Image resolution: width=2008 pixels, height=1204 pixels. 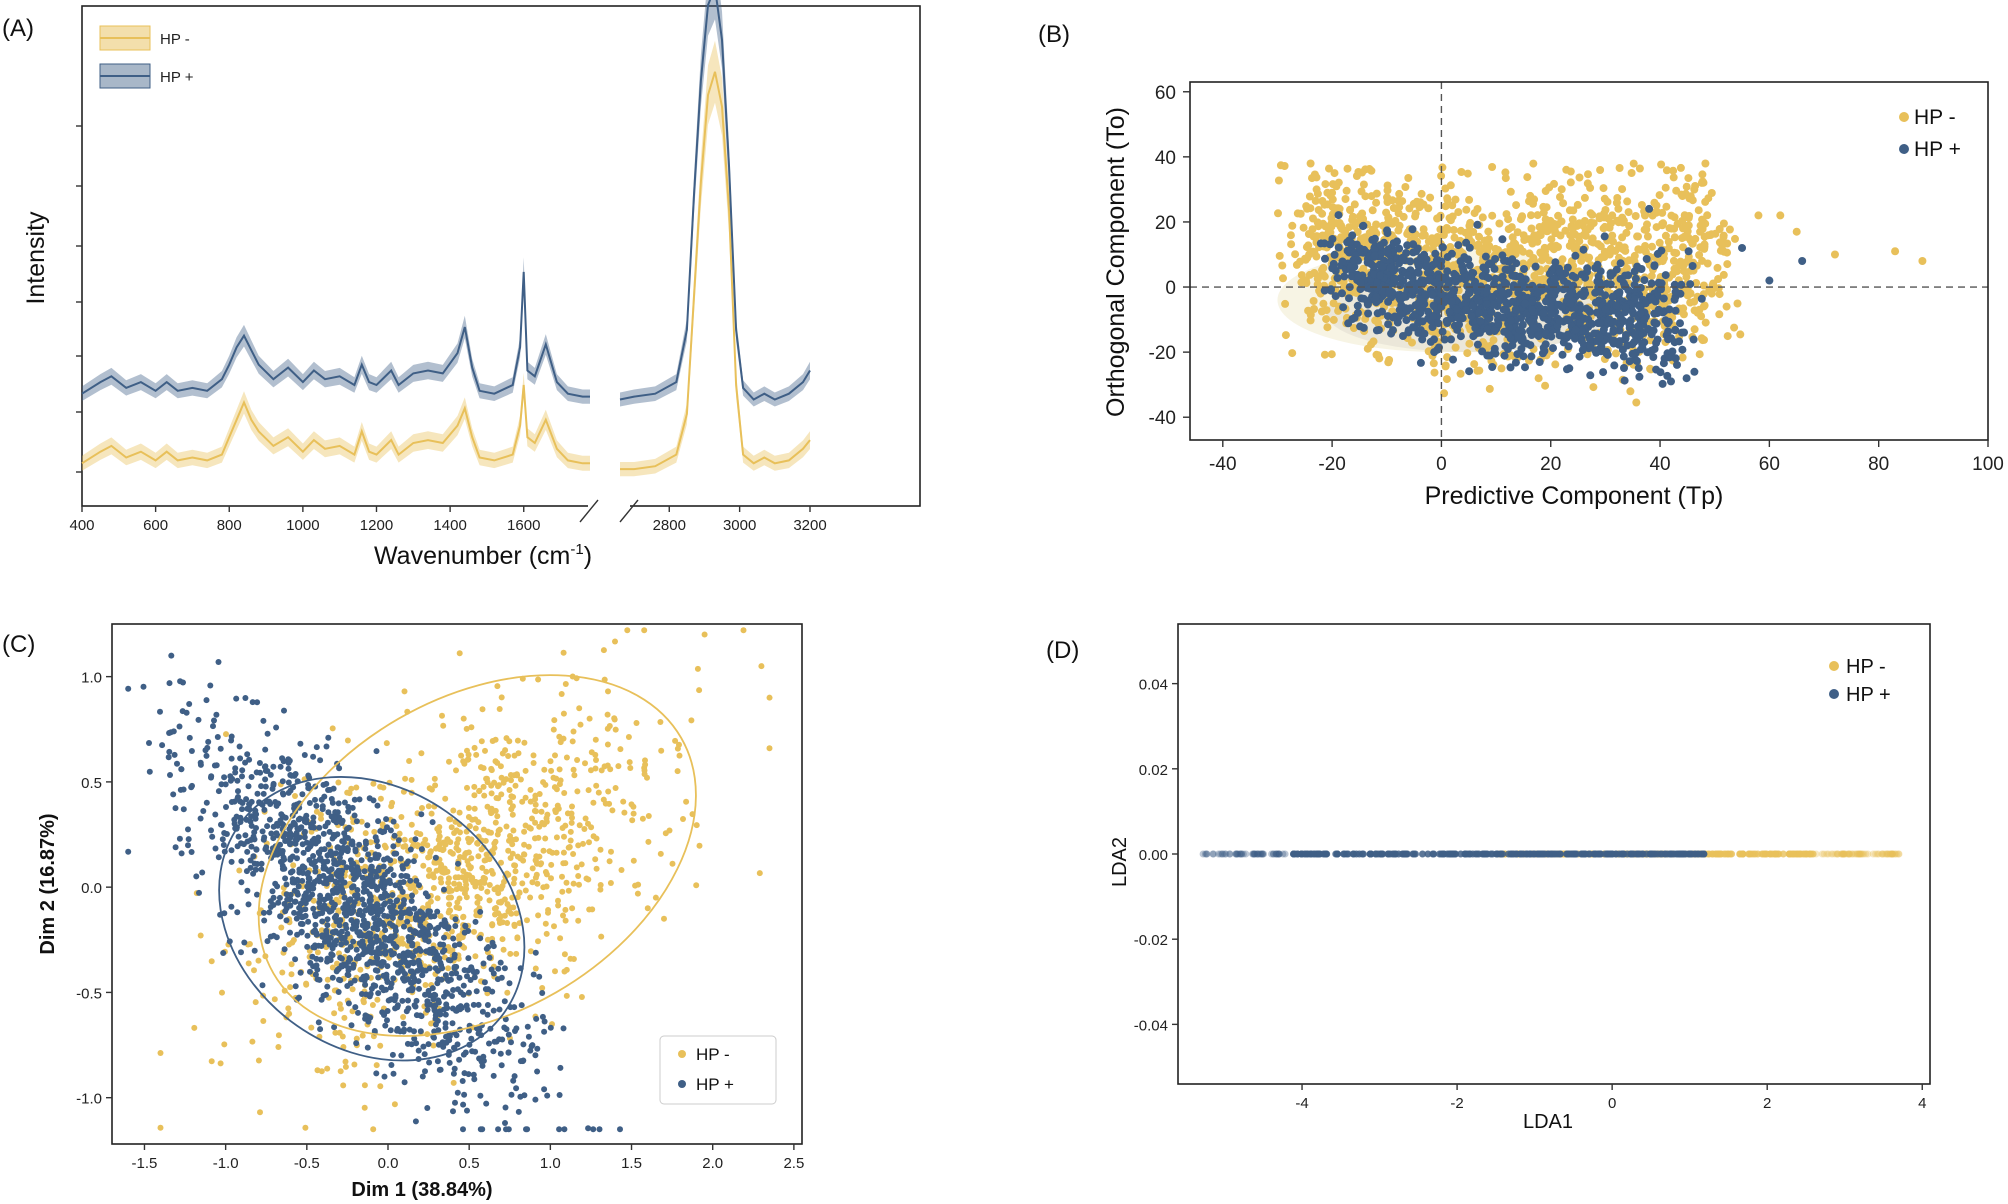 I want to click on y-tick-label: -40, so click(x=1162, y=418).